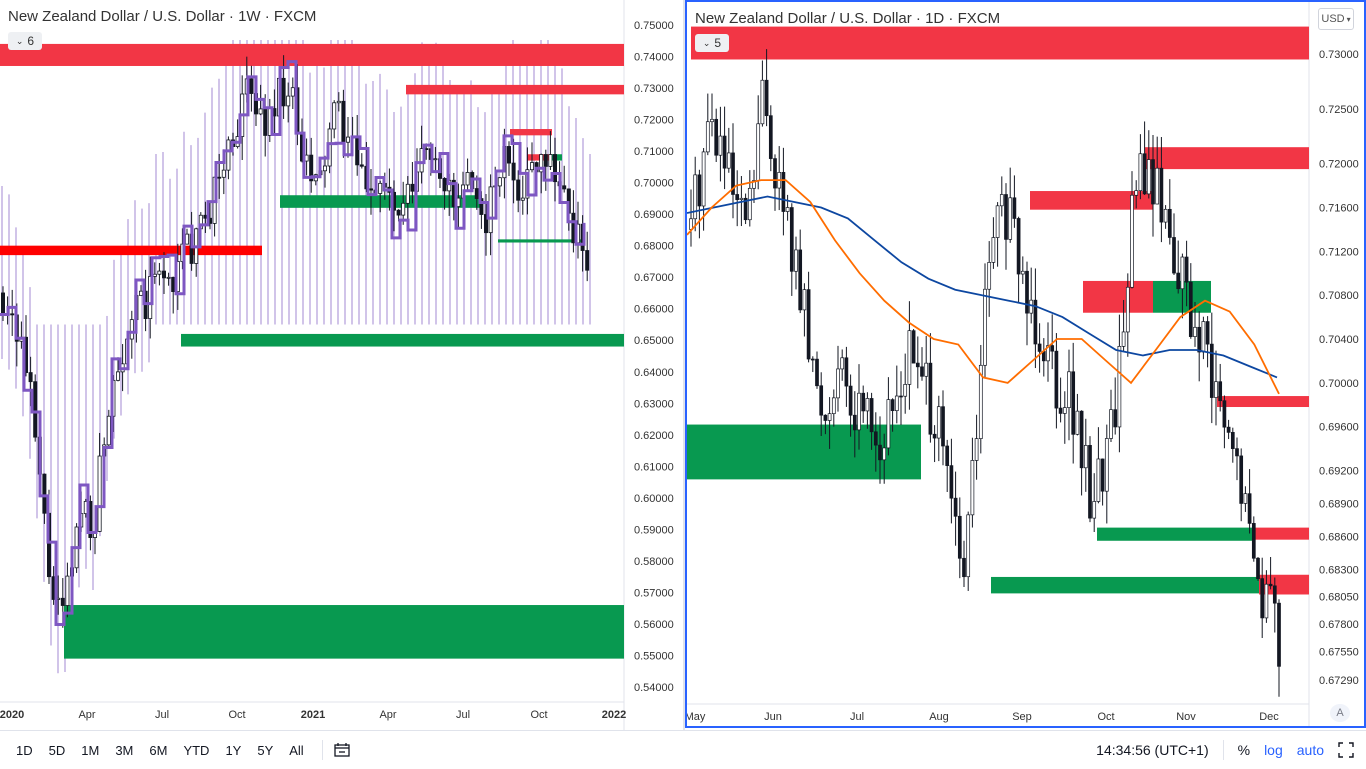  Describe the element at coordinates (57, 750) in the screenshot. I see `range-5d: 5D` at that location.